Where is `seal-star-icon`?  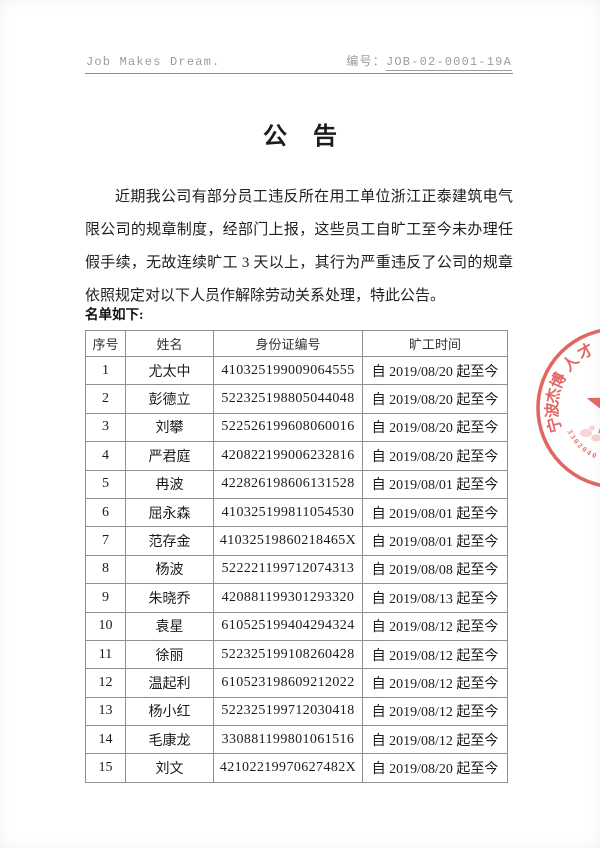 seal-star-icon is located at coordinates (593, 415).